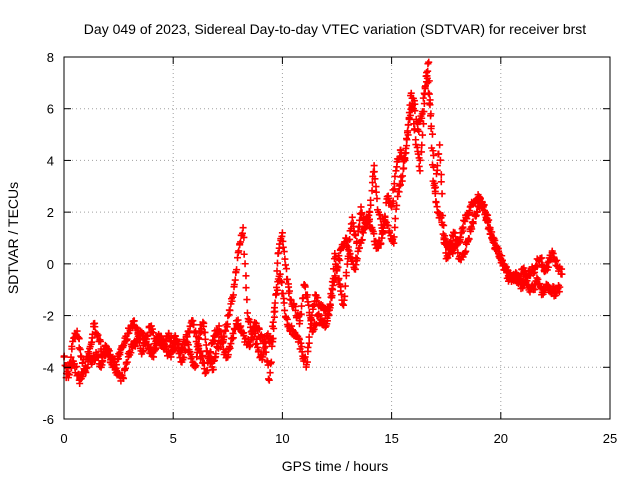 The height and width of the screenshot is (480, 640). Describe the element at coordinates (50, 264) in the screenshot. I see `y-tick-label: 0` at that location.